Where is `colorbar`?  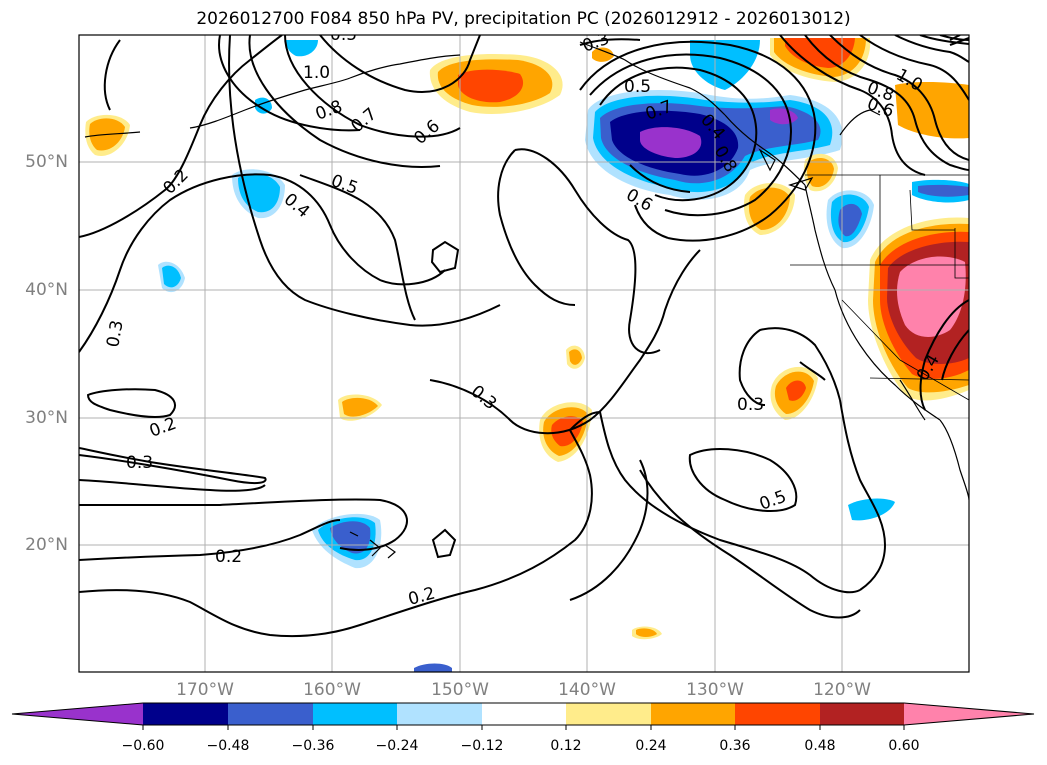 colorbar is located at coordinates (523, 716).